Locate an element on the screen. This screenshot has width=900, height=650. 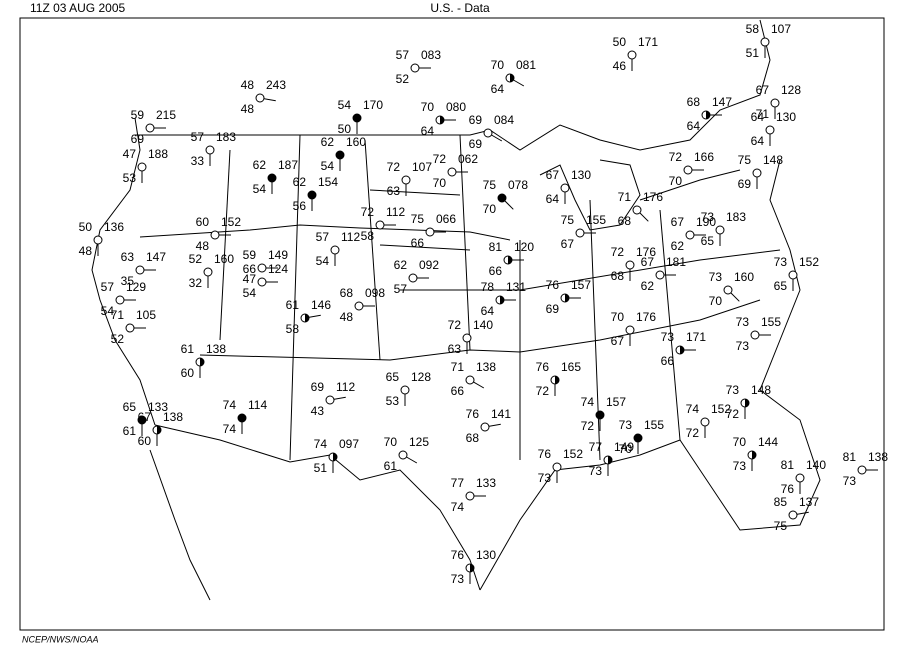
station: 69 084 69 is located at coordinates (492, 132).